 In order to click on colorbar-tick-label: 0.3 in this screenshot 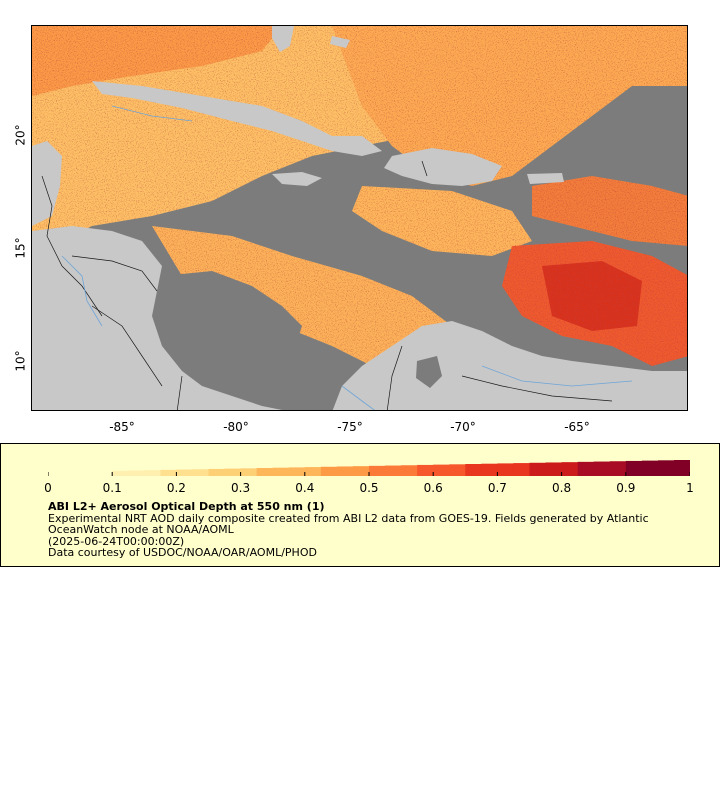, I will do `click(241, 488)`.